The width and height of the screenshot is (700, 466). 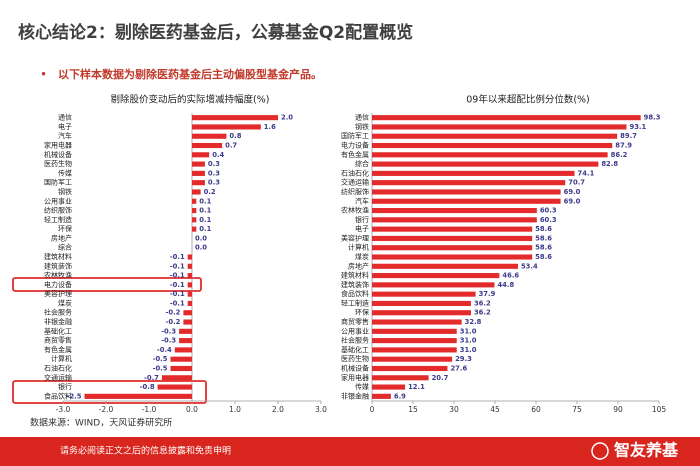 I want to click on value-label: 1.6, so click(x=270, y=127).